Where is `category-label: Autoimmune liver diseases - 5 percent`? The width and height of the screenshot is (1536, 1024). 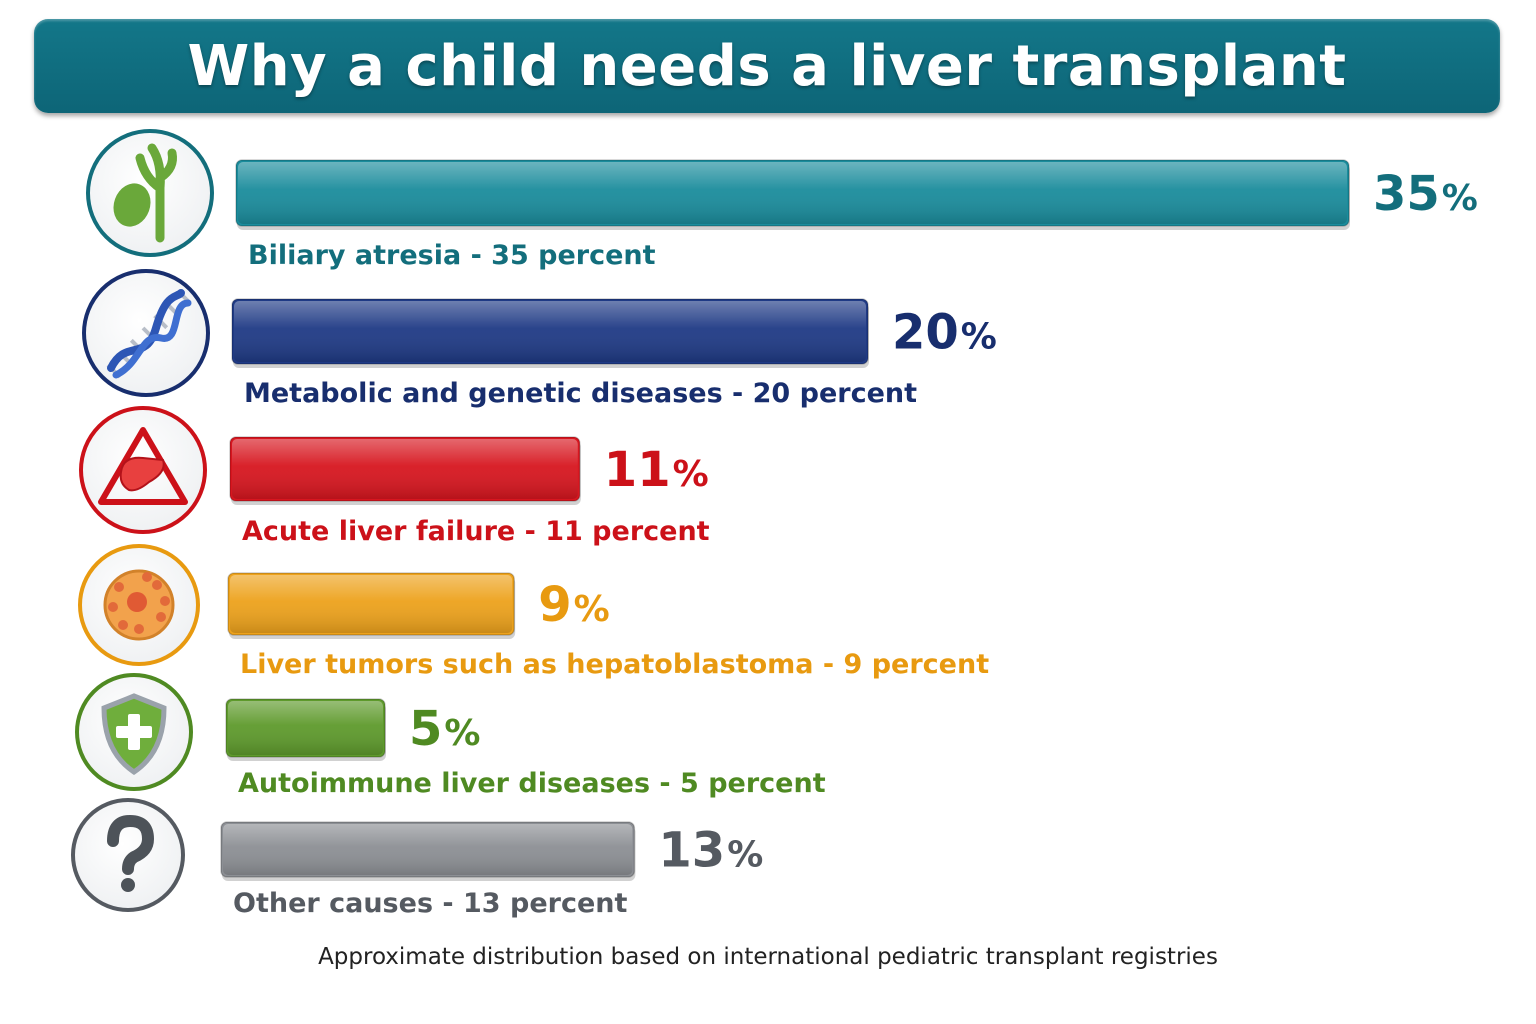
category-label: Autoimmune liver diseases - 5 percent is located at coordinates (532, 783).